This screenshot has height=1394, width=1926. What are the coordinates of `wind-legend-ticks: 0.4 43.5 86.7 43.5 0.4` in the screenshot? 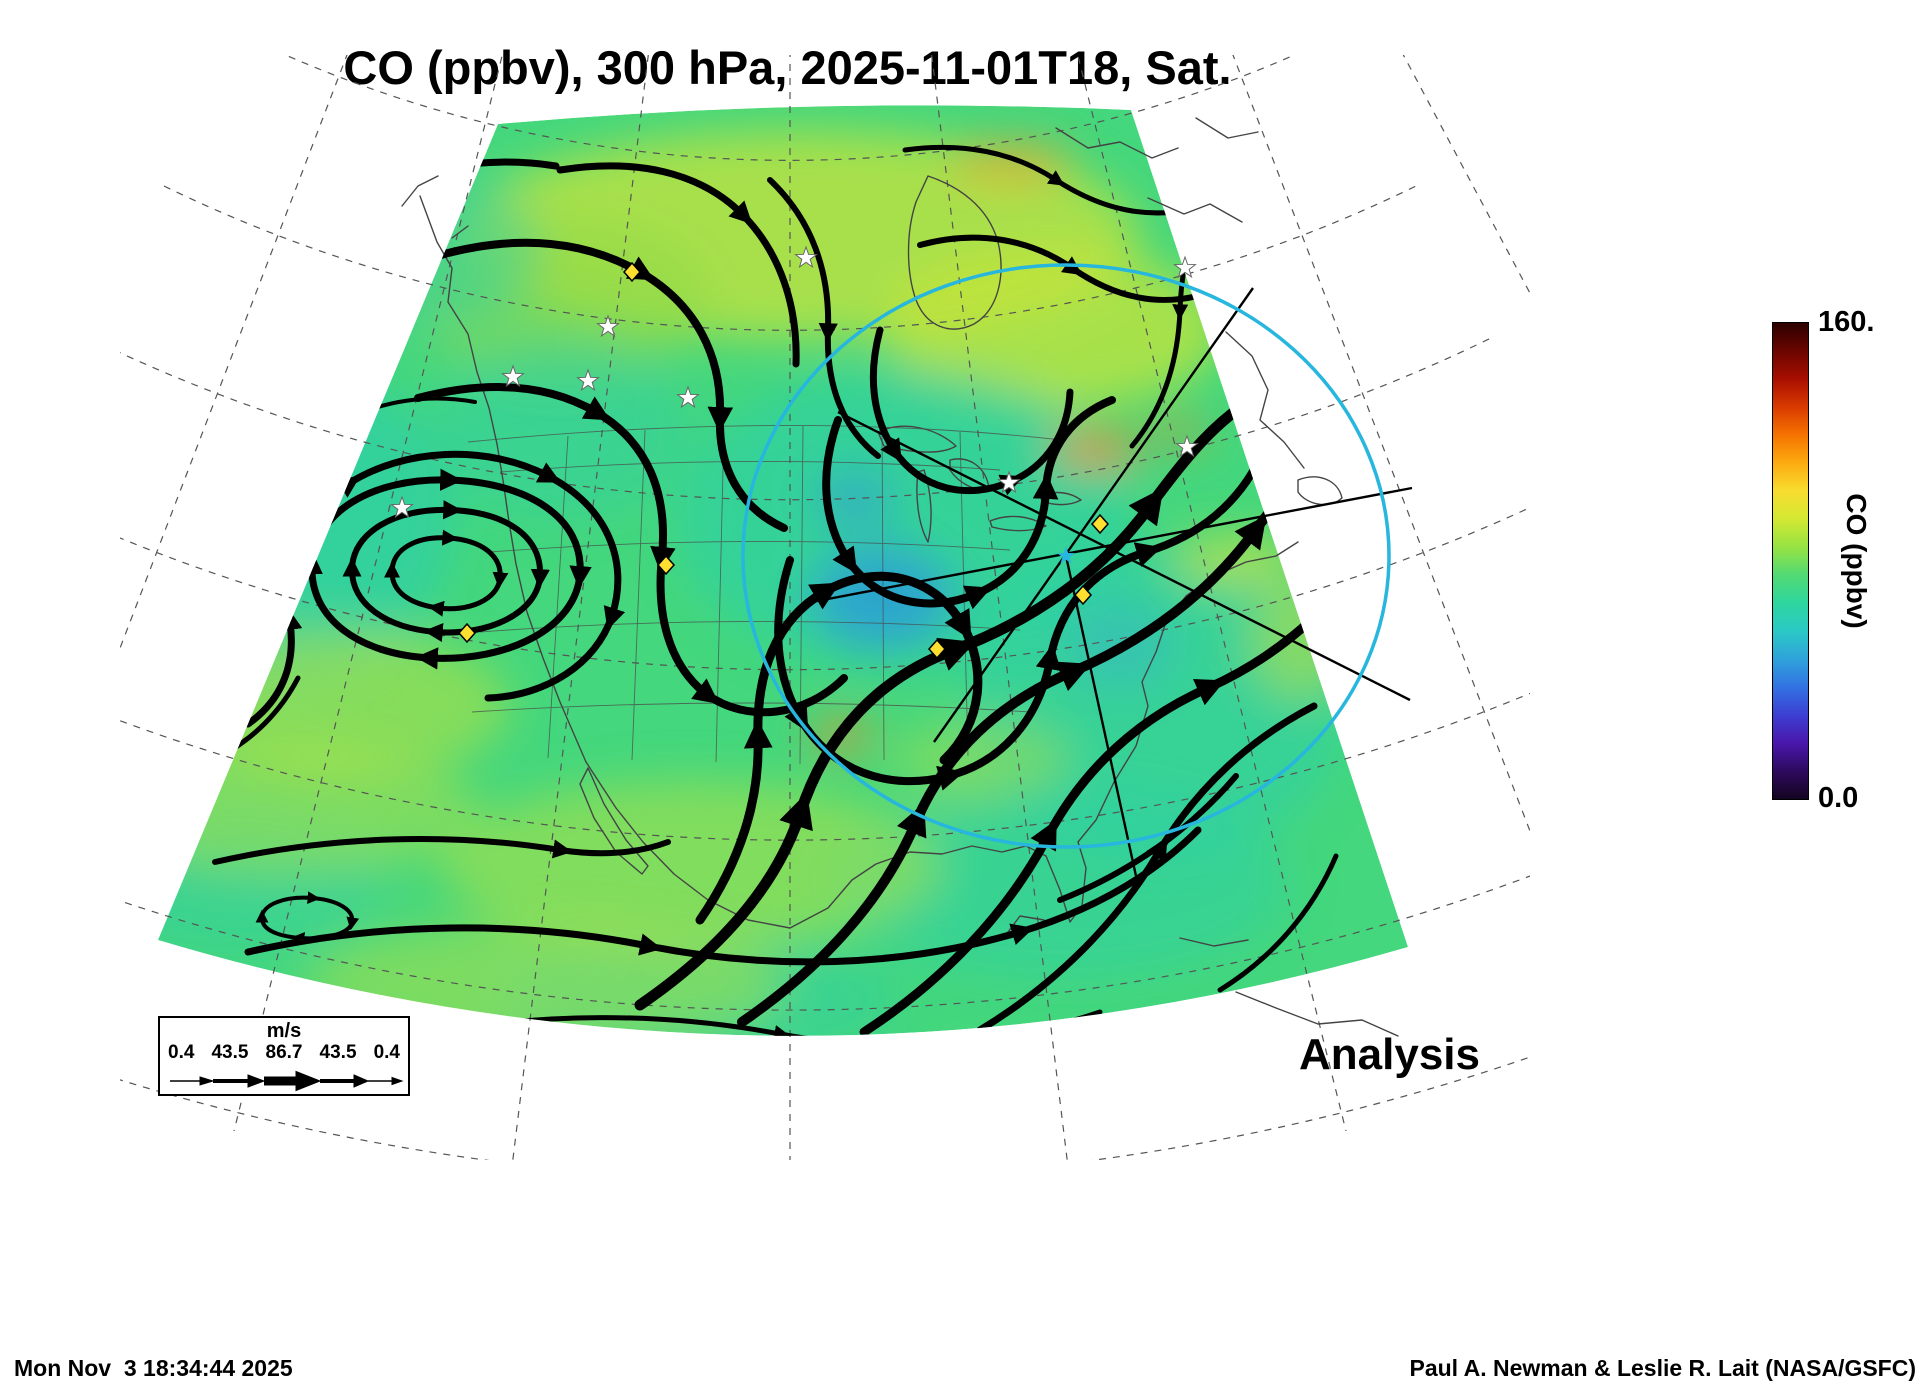 It's located at (284, 1053).